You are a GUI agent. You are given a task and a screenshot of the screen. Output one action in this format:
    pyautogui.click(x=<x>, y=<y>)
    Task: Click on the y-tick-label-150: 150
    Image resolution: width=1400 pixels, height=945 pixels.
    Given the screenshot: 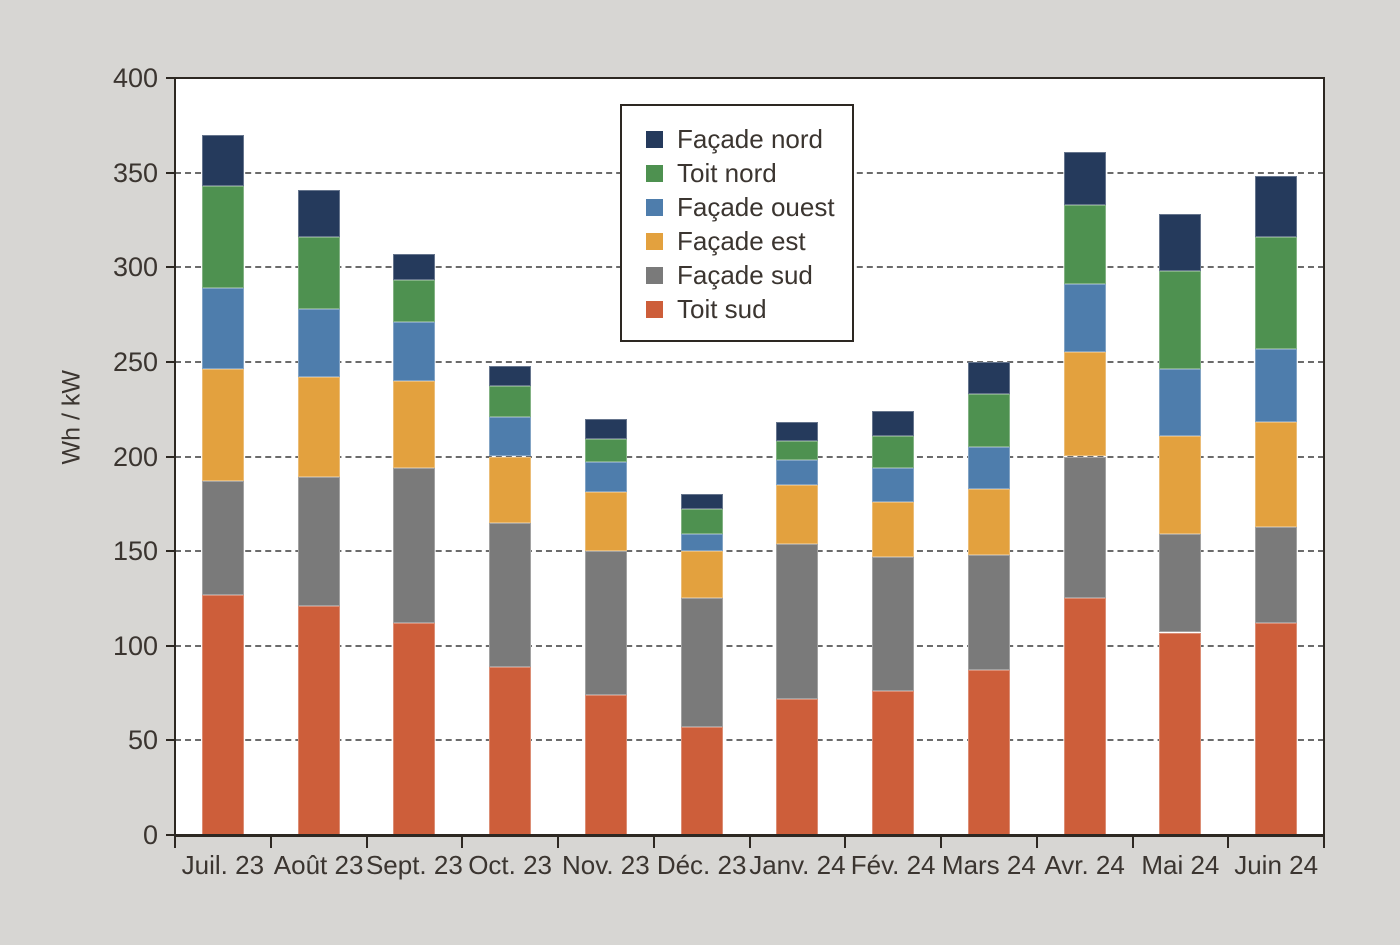 What is the action you would take?
    pyautogui.click(x=135, y=551)
    